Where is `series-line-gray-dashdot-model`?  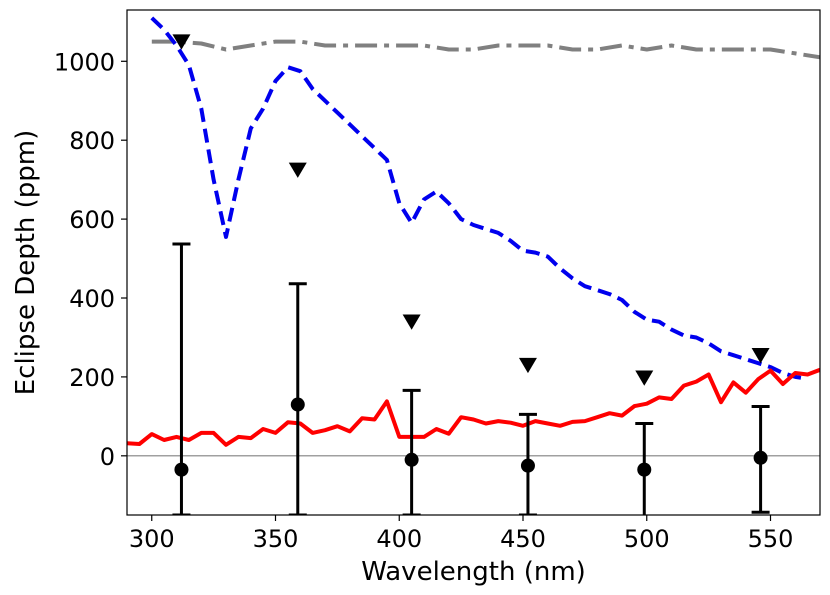 series-line-gray-dashdot-model is located at coordinates (485, 49).